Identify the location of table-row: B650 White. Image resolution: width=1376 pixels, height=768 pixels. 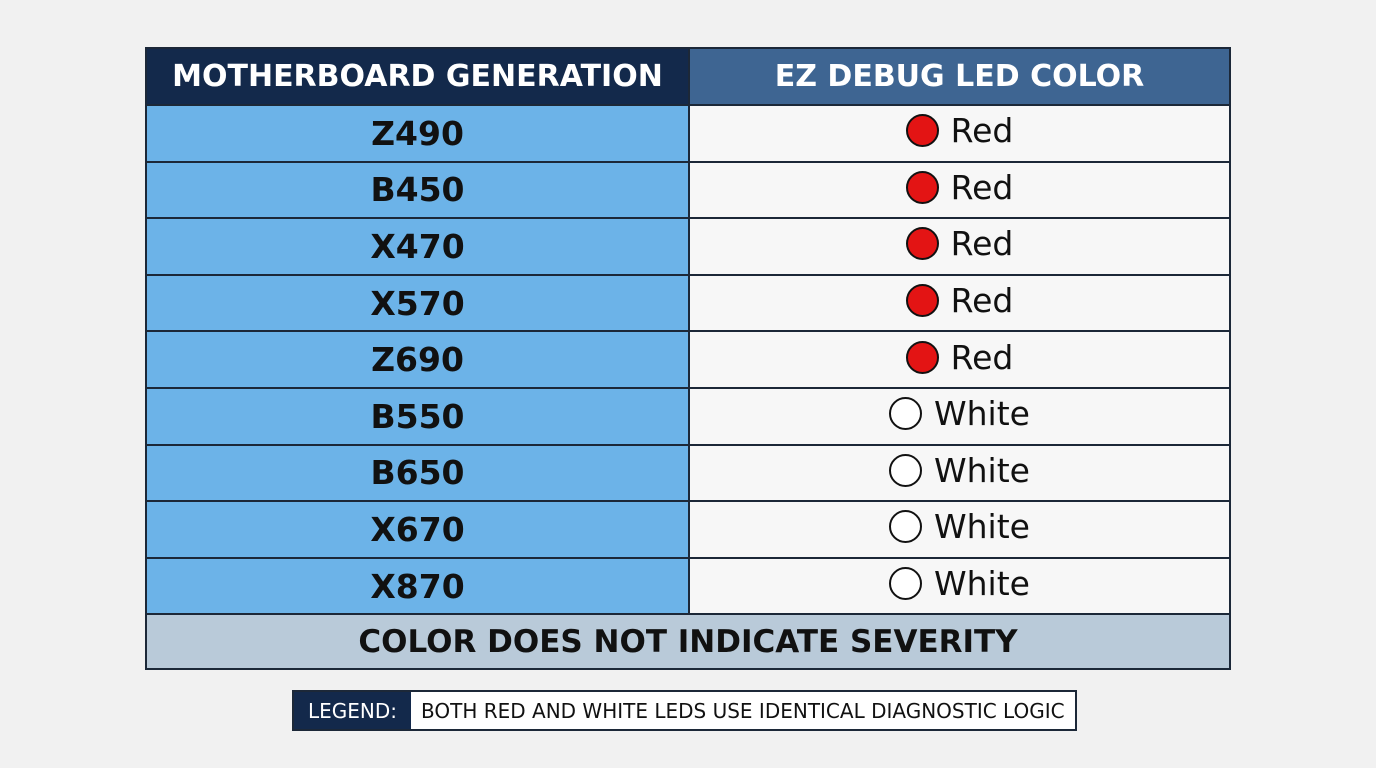
(688, 473).